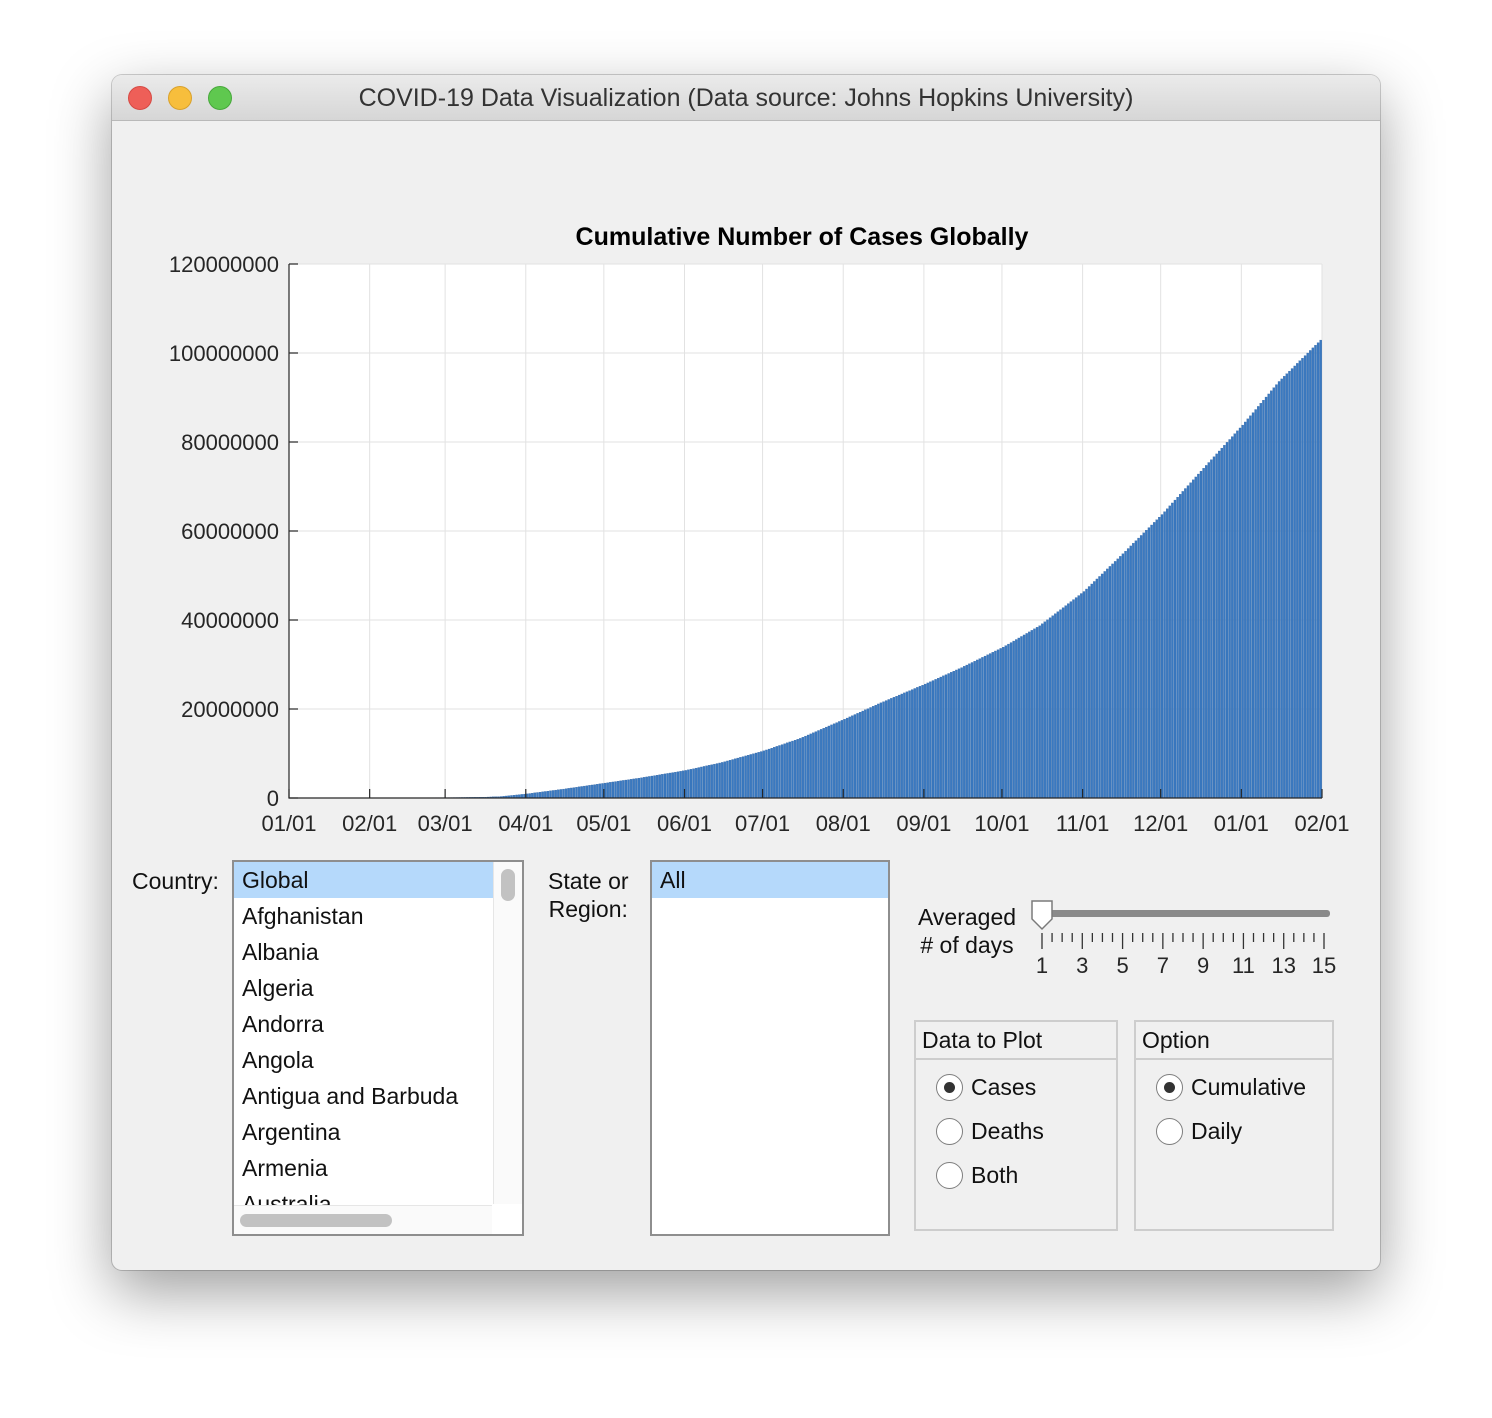 Image resolution: width=1492 pixels, height=1418 pixels. I want to click on country-list-vertical-scrollbar, so click(507, 1033).